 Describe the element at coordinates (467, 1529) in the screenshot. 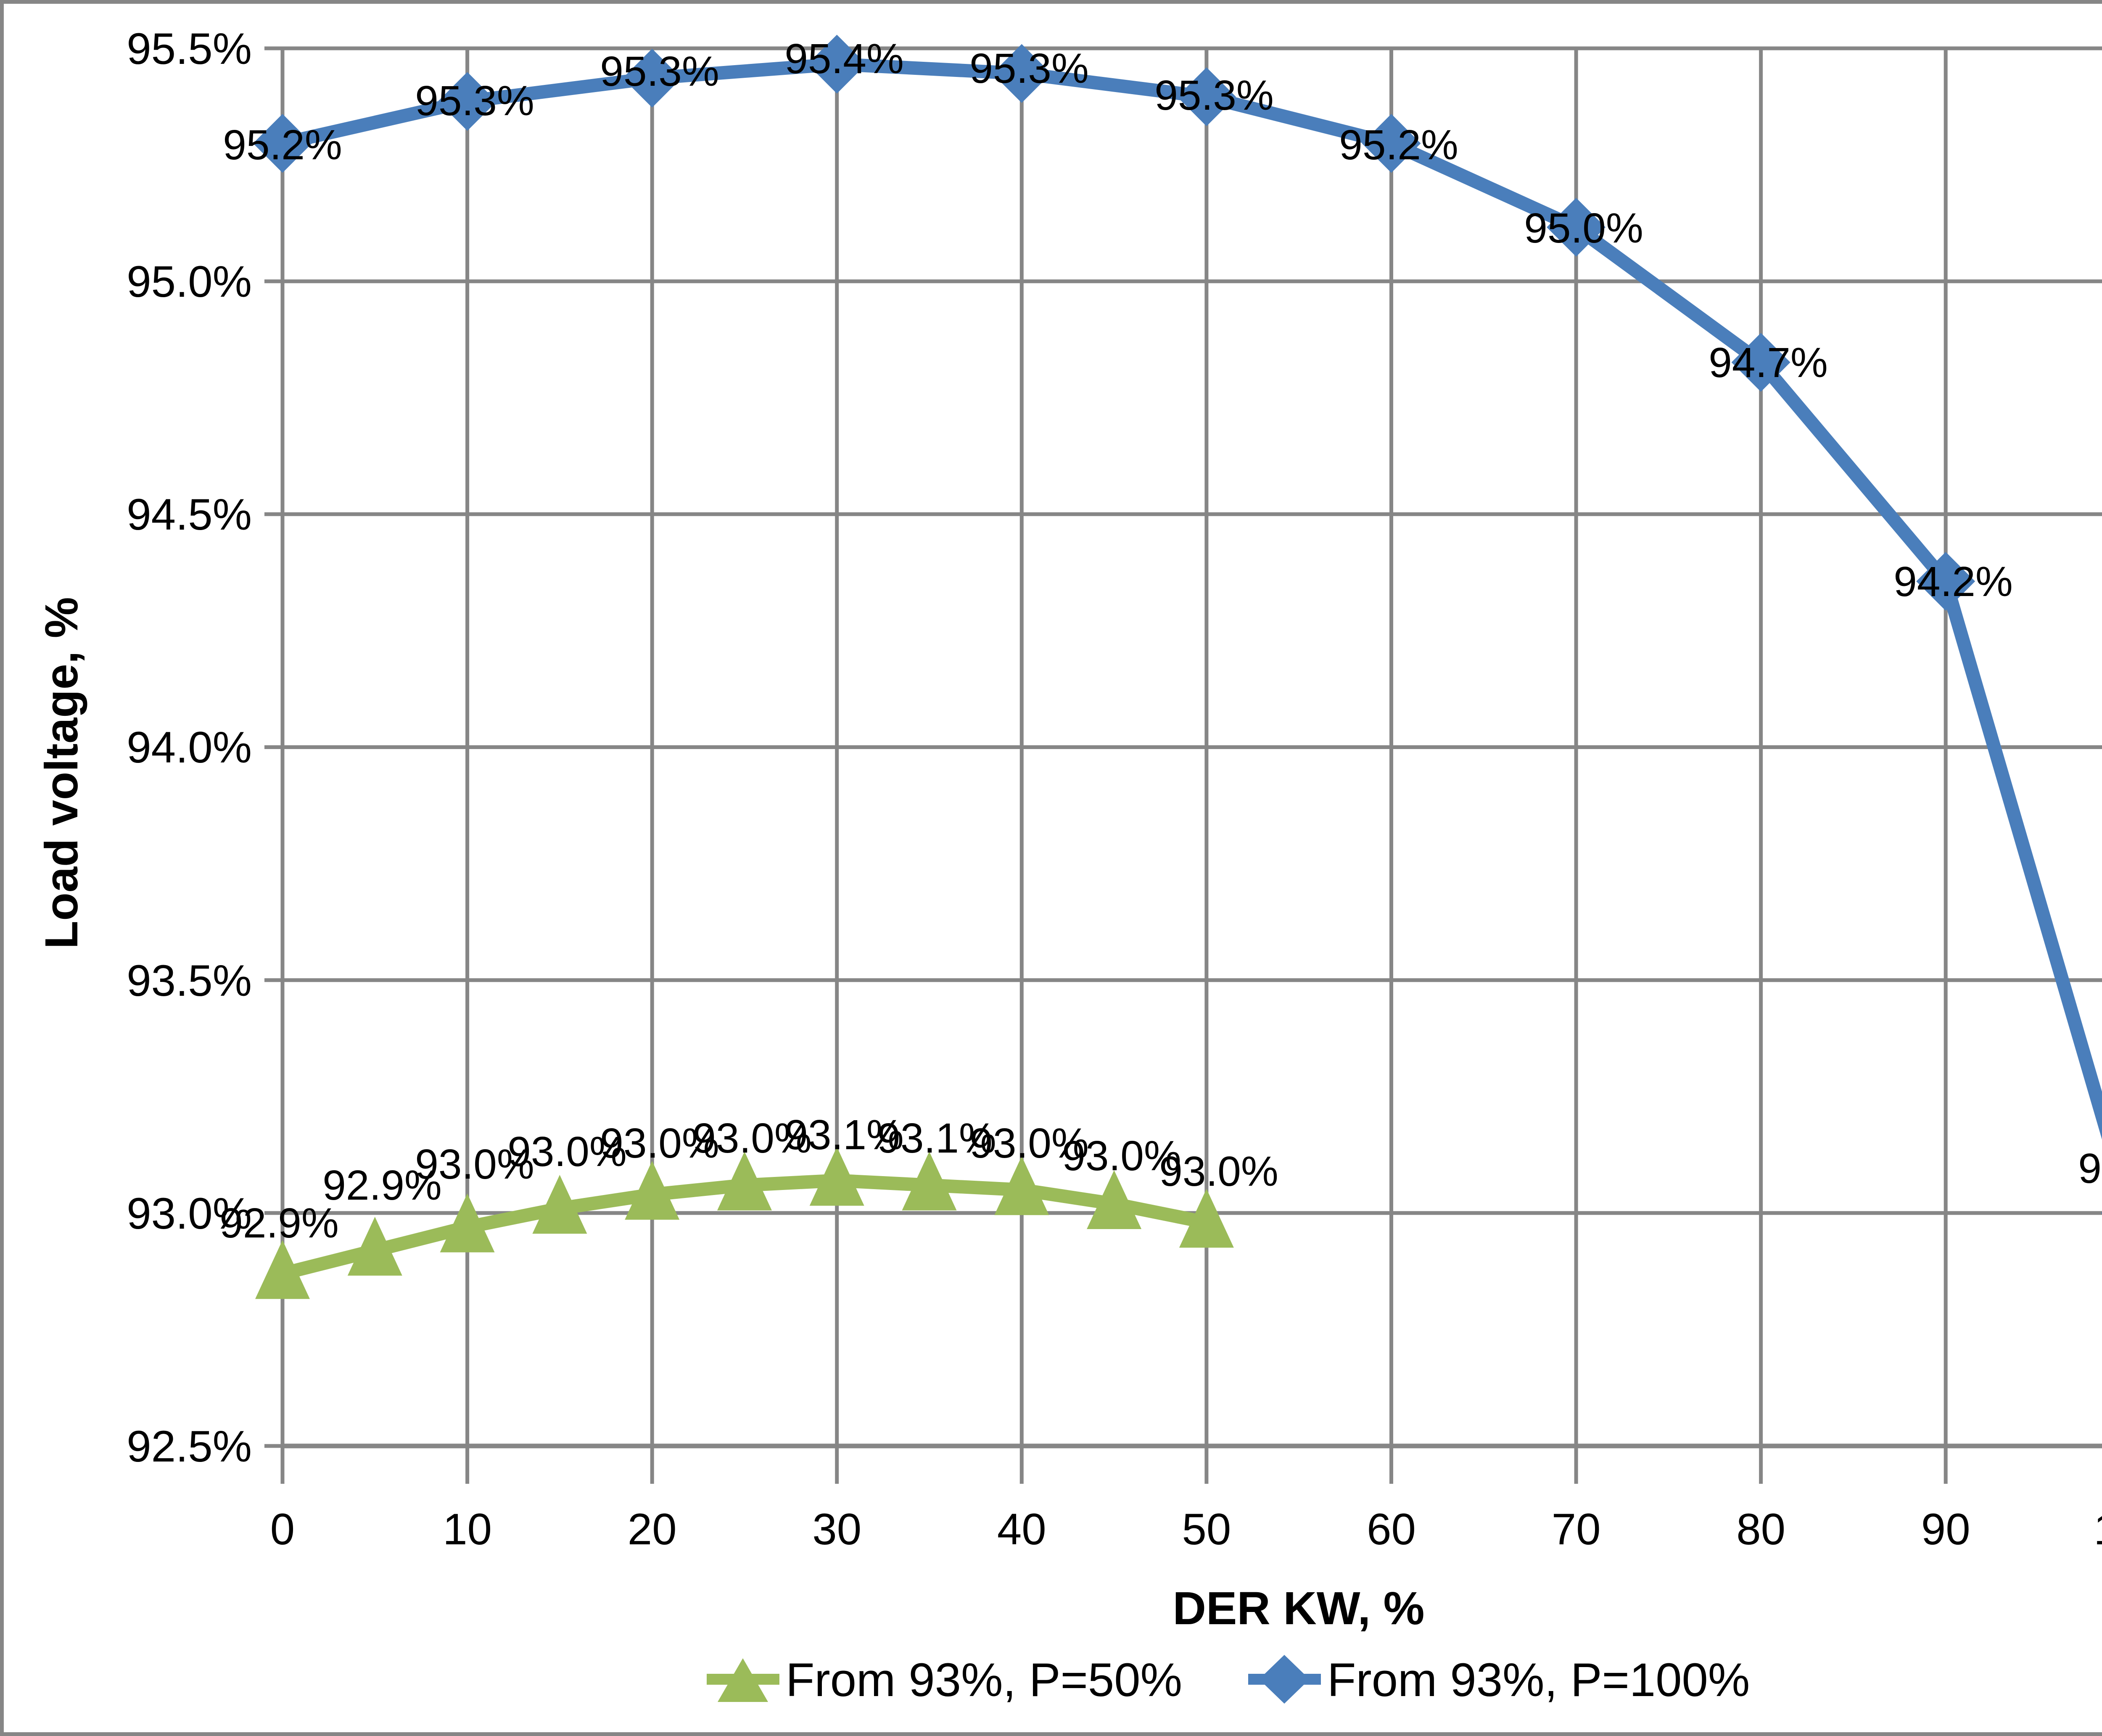

I see `x-tick-label-10: 10` at that location.